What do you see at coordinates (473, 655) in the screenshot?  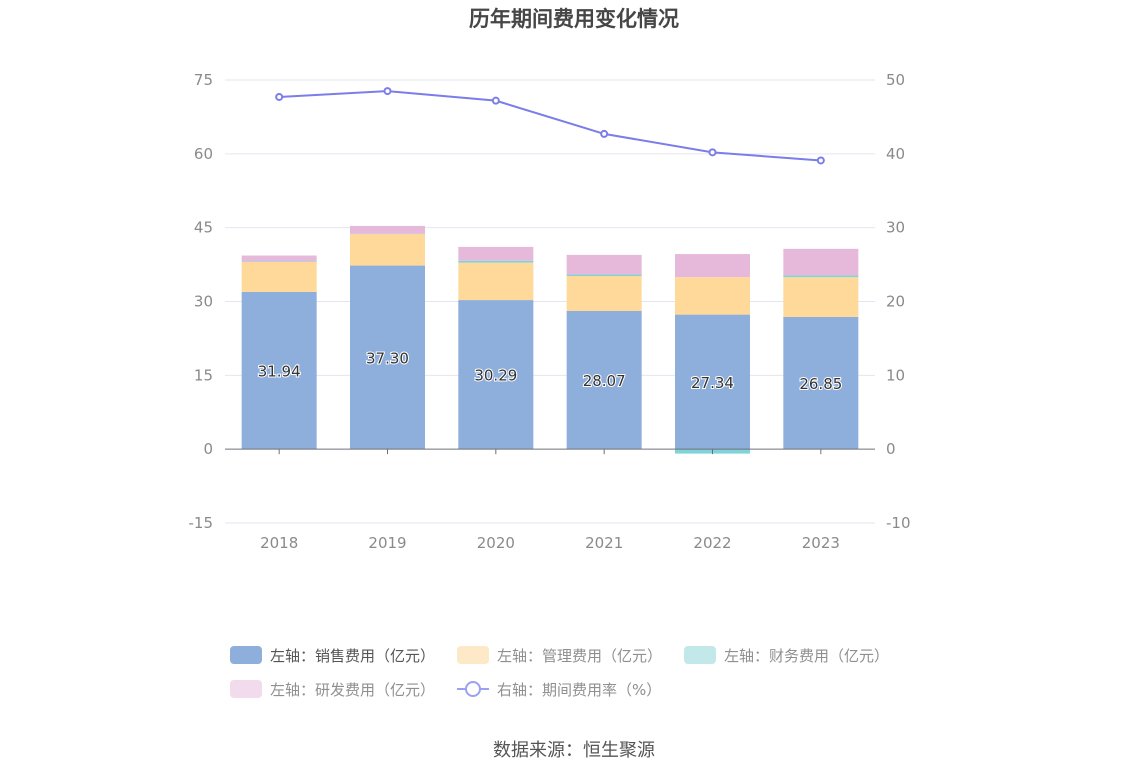 I see `legend-swatch-admin` at bounding box center [473, 655].